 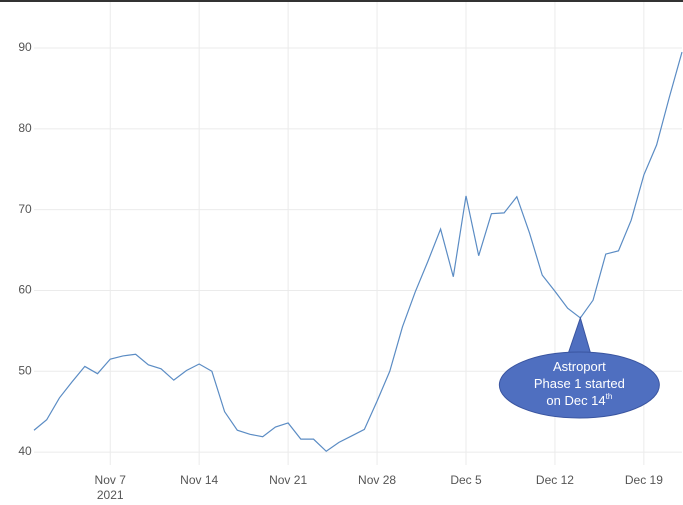 What do you see at coordinates (25, 128) in the screenshot?
I see `y-tick-label: 80` at bounding box center [25, 128].